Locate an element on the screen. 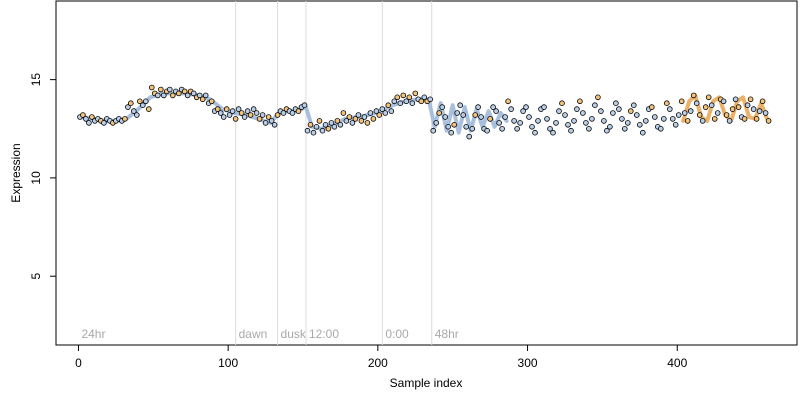 Image resolution: width=800 pixels, height=400 pixels. annotation-label: dusk is located at coordinates (294, 334).